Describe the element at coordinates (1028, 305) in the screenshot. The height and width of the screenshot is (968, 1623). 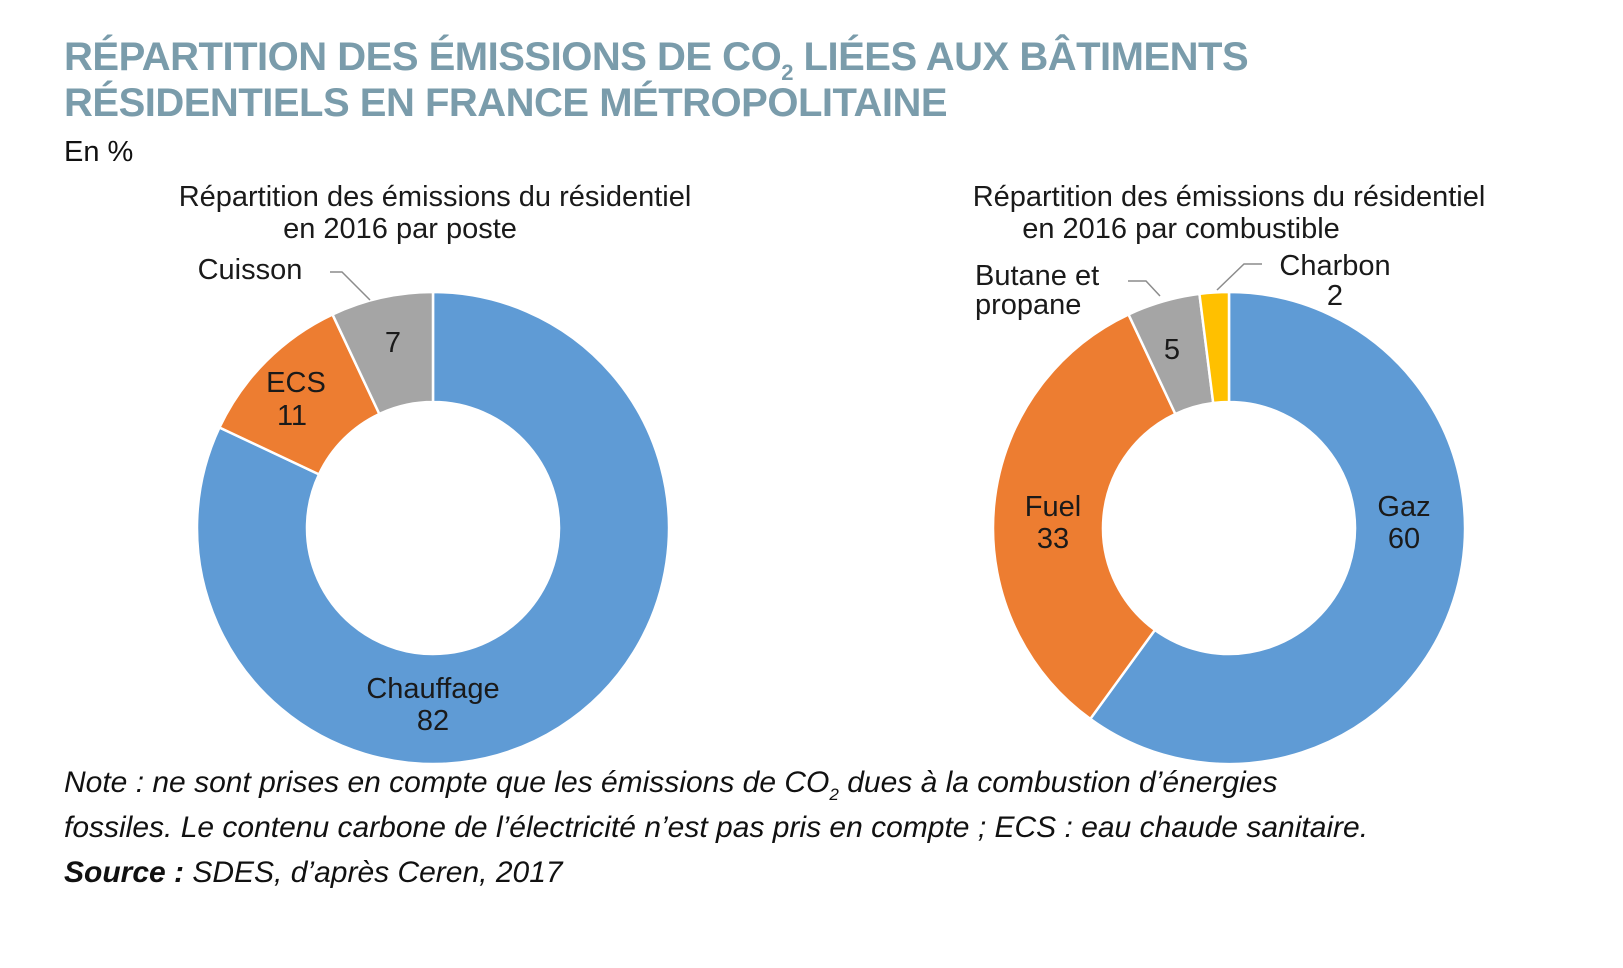
I see `slice-label-butane-propane-line-2: propane` at that location.